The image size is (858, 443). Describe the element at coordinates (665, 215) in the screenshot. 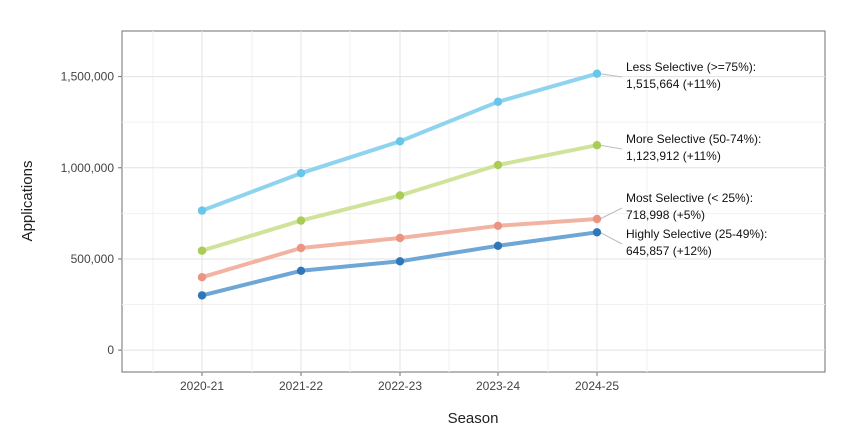

I see `annotation-most-line2: 718,998 (+5%)` at that location.